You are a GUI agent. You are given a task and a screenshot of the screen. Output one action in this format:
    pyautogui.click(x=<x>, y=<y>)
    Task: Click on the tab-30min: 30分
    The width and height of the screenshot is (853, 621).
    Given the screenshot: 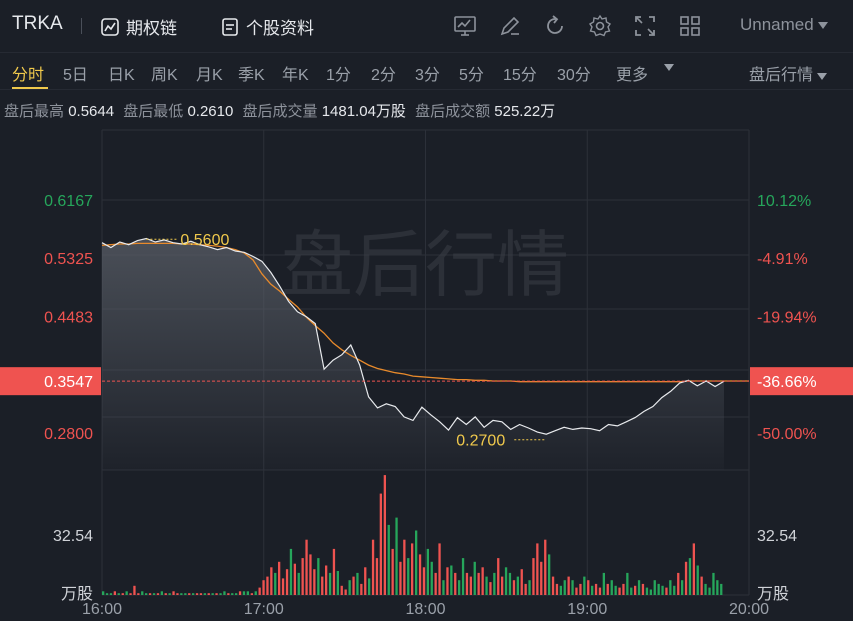 What is the action you would take?
    pyautogui.click(x=574, y=75)
    